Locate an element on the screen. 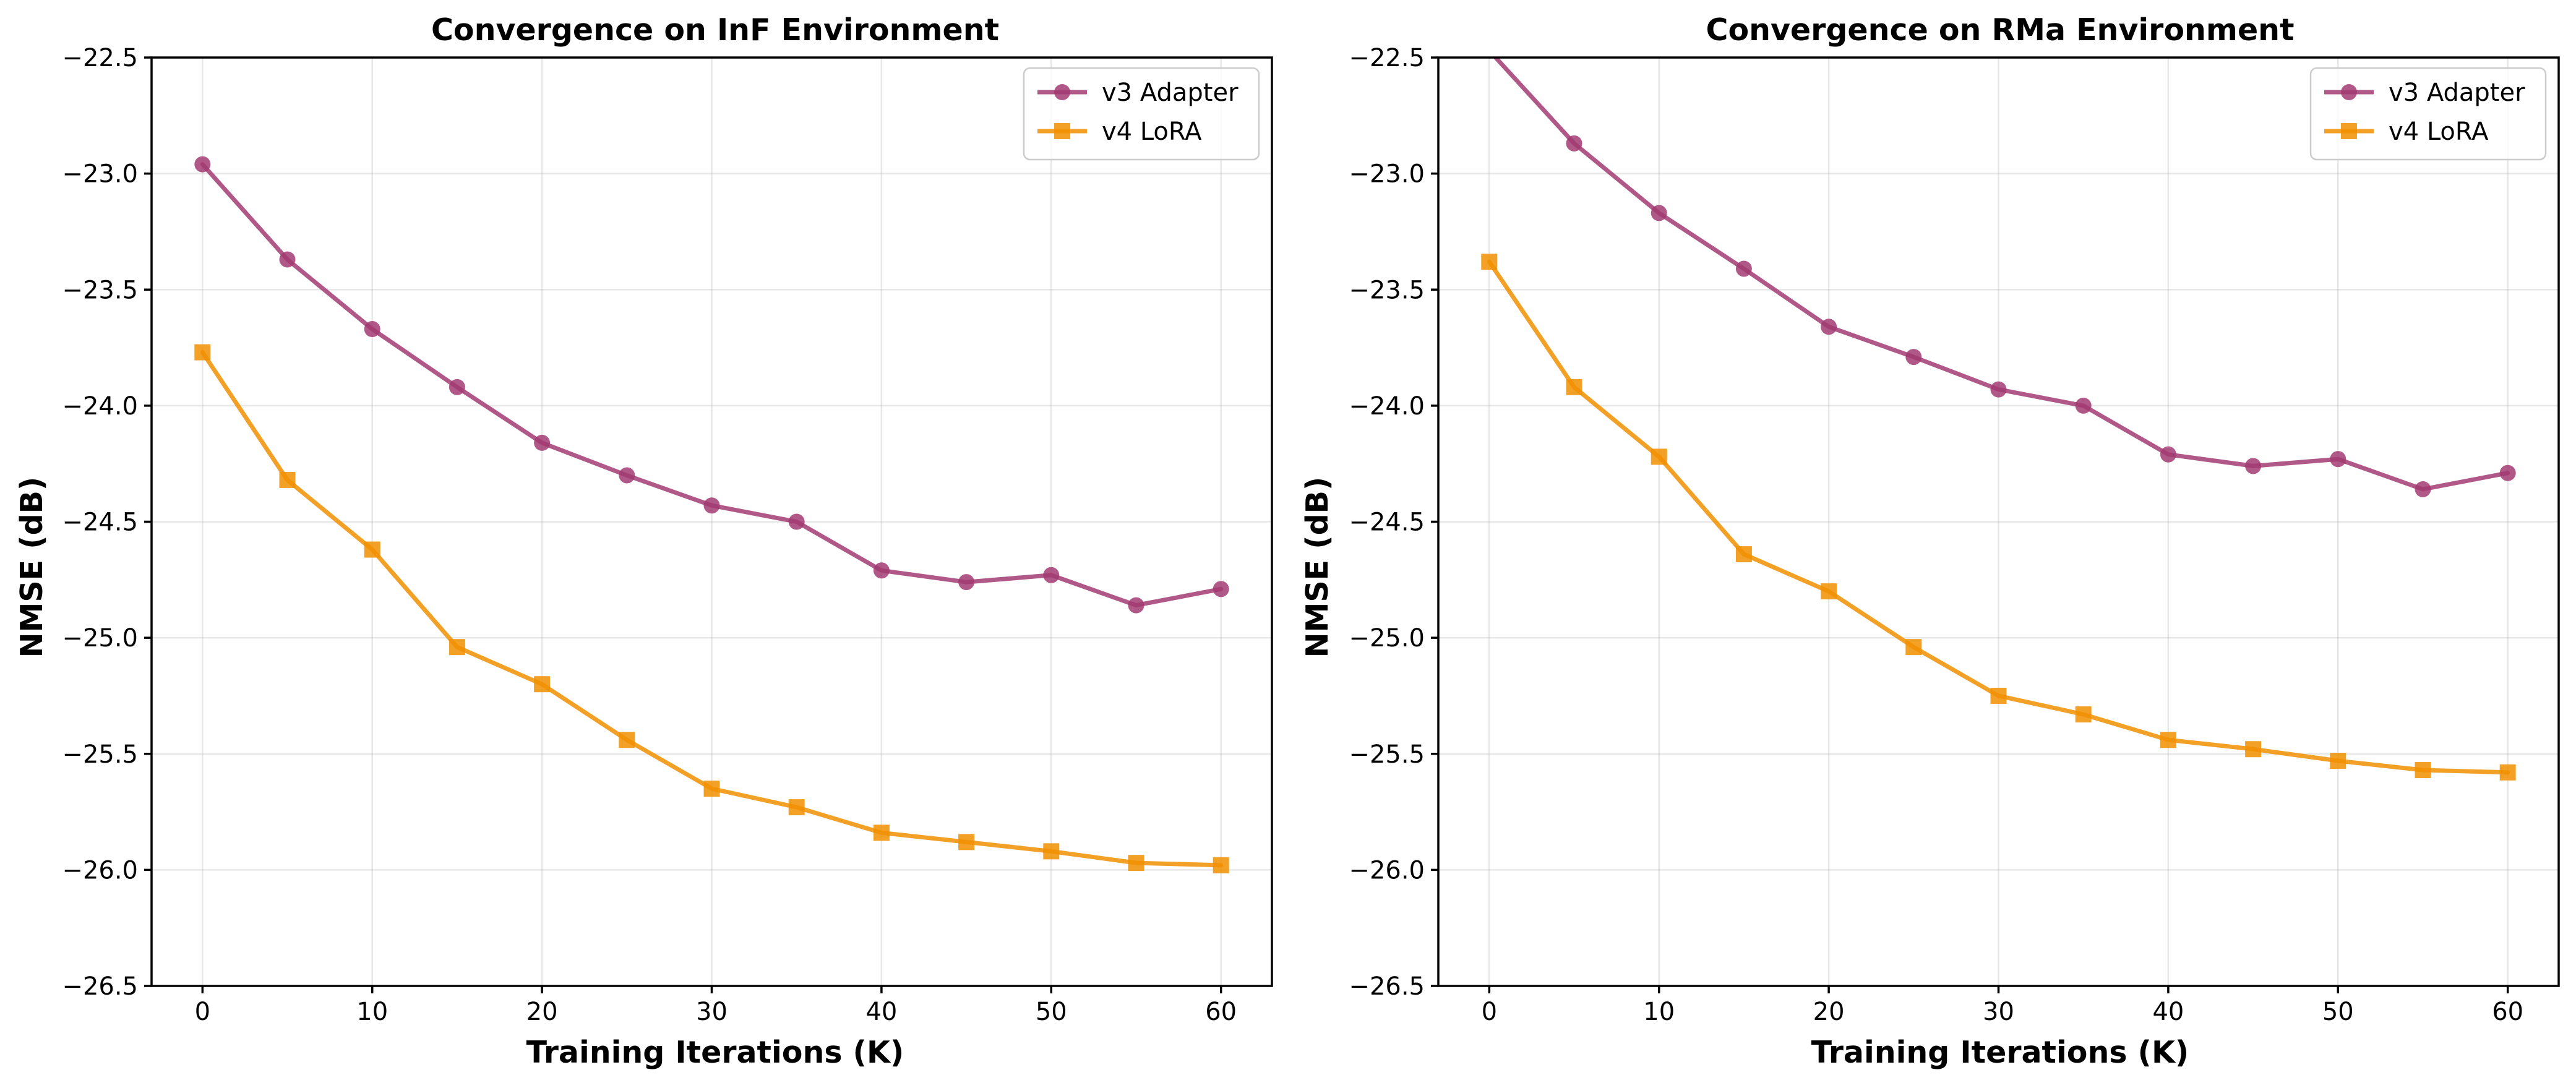 The width and height of the screenshot is (2576, 1088). chart-title: Convergence on InF Environment is located at coordinates (715, 30).